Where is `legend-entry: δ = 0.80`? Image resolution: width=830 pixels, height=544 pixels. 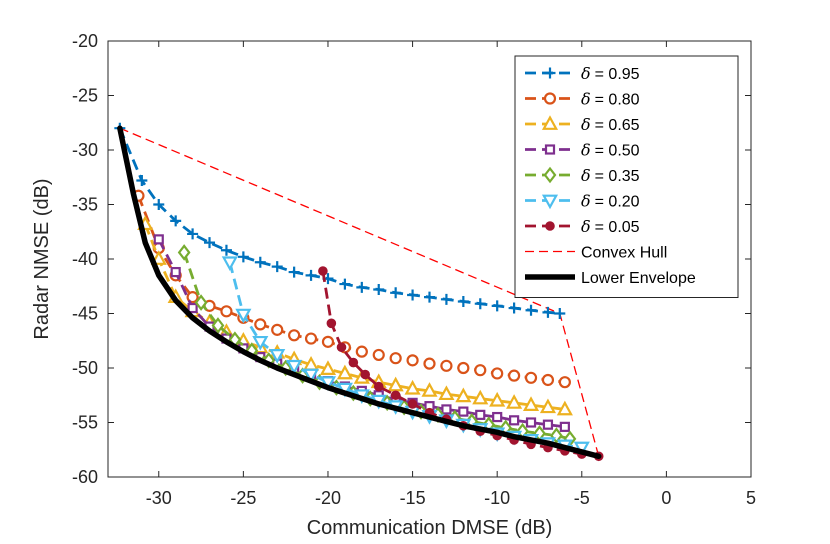
legend-entry: δ = 0.80 is located at coordinates (582, 99).